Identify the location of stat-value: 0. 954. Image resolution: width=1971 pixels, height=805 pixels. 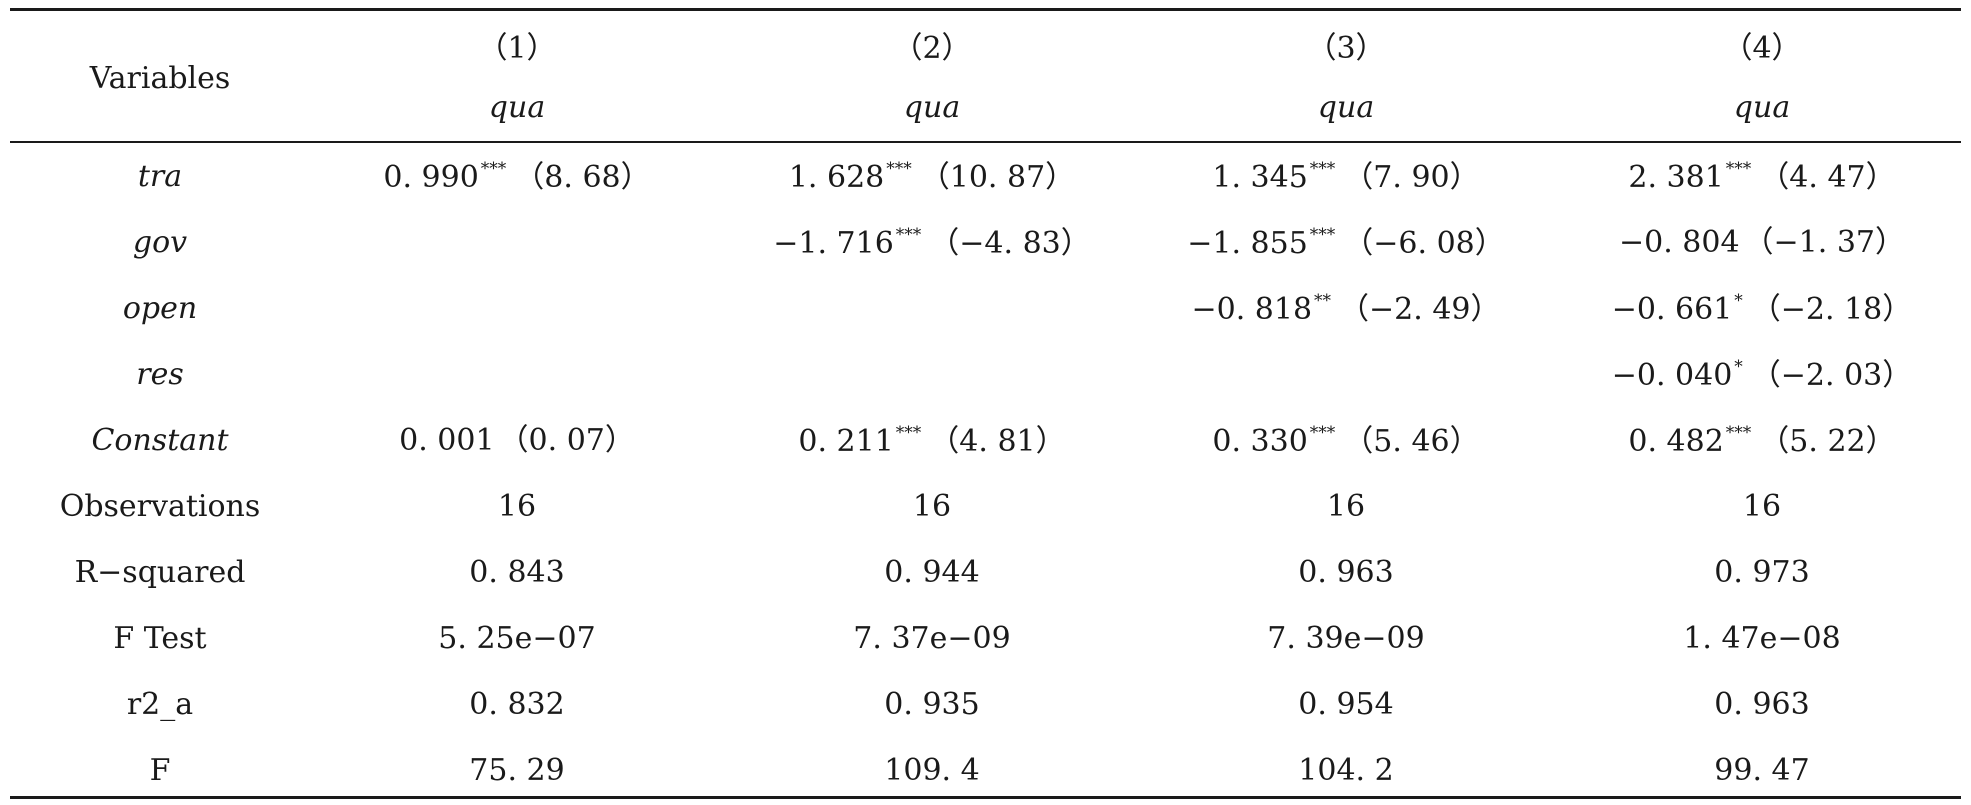
(1346, 704).